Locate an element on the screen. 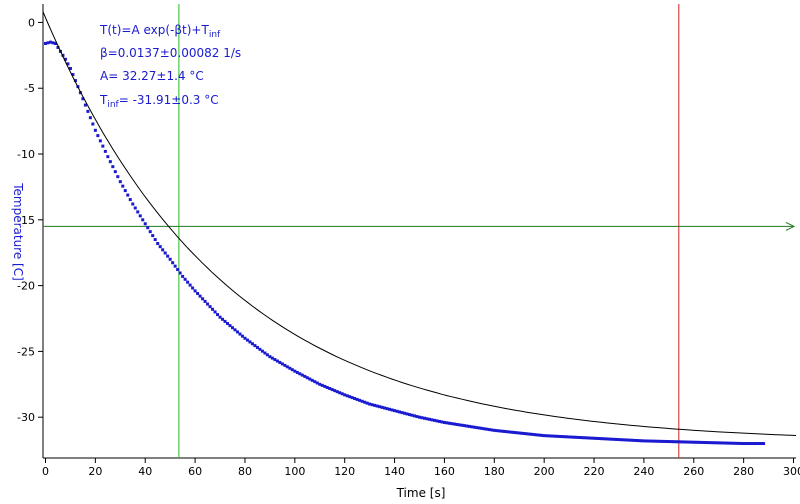 The width and height of the screenshot is (800, 504). y-tick-label: -15 is located at coordinates (26, 220).